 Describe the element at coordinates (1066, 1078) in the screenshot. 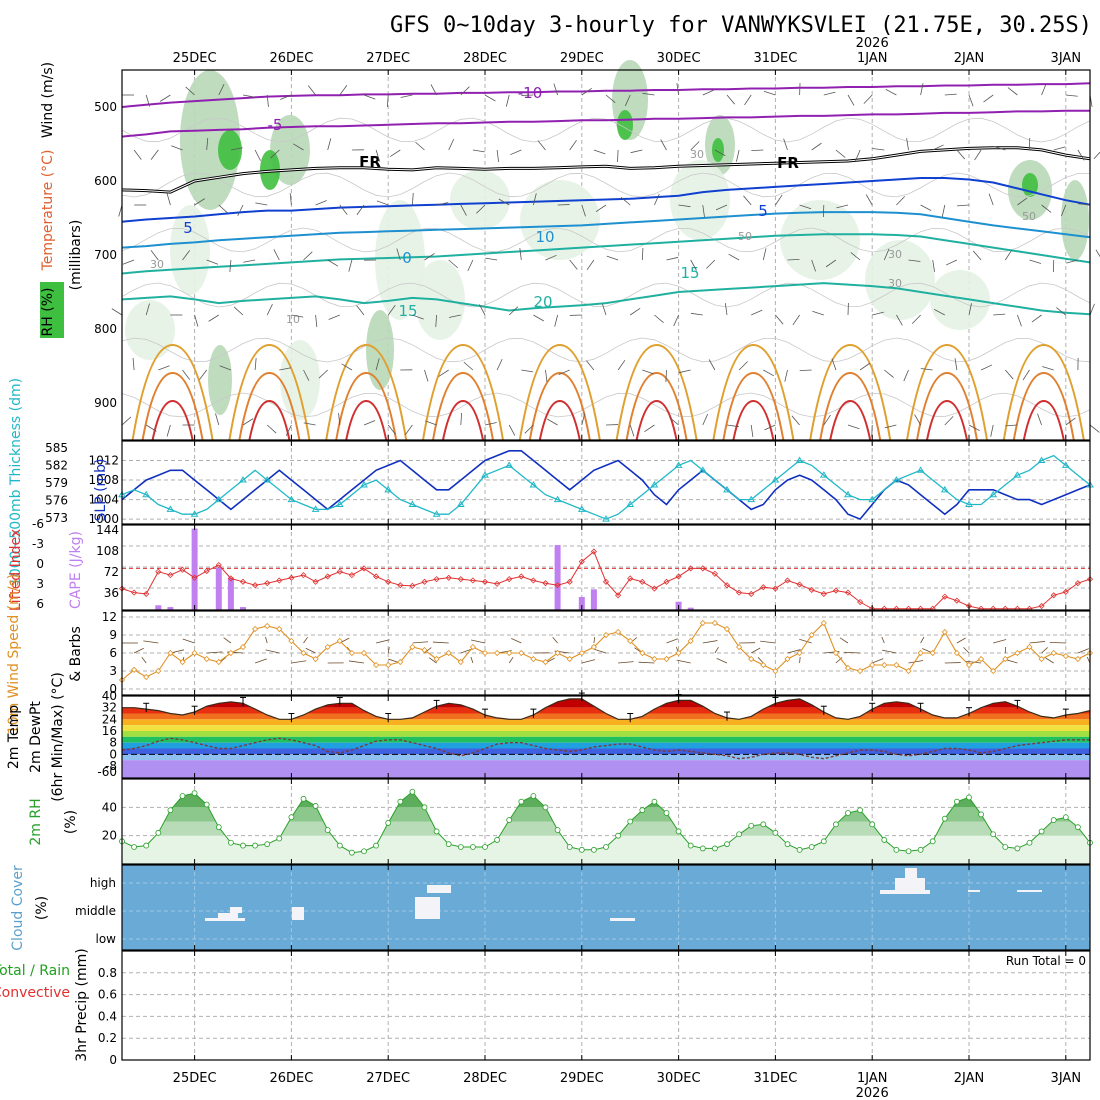

I see `date-label-bottom: 3JAN` at that location.